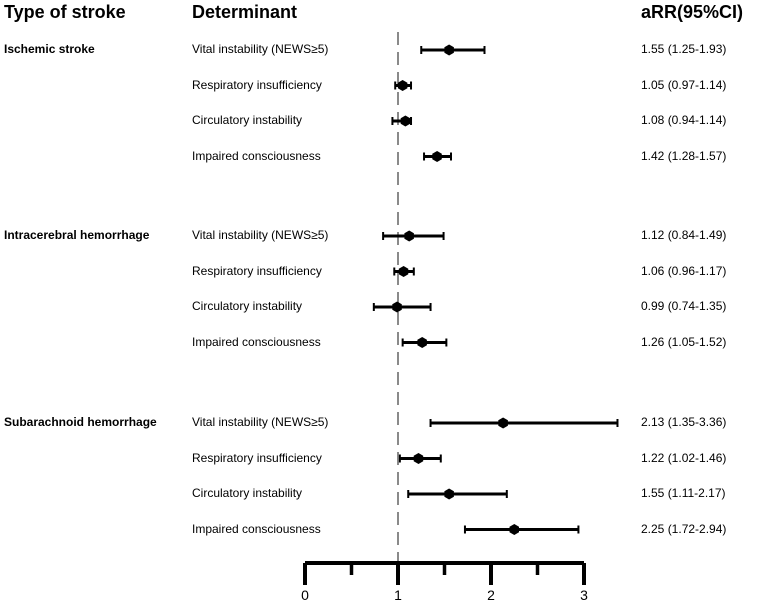  Describe the element at coordinates (684, 84) in the screenshot. I see `arr-value-label: 1.05 (0.97-1.14)` at that location.